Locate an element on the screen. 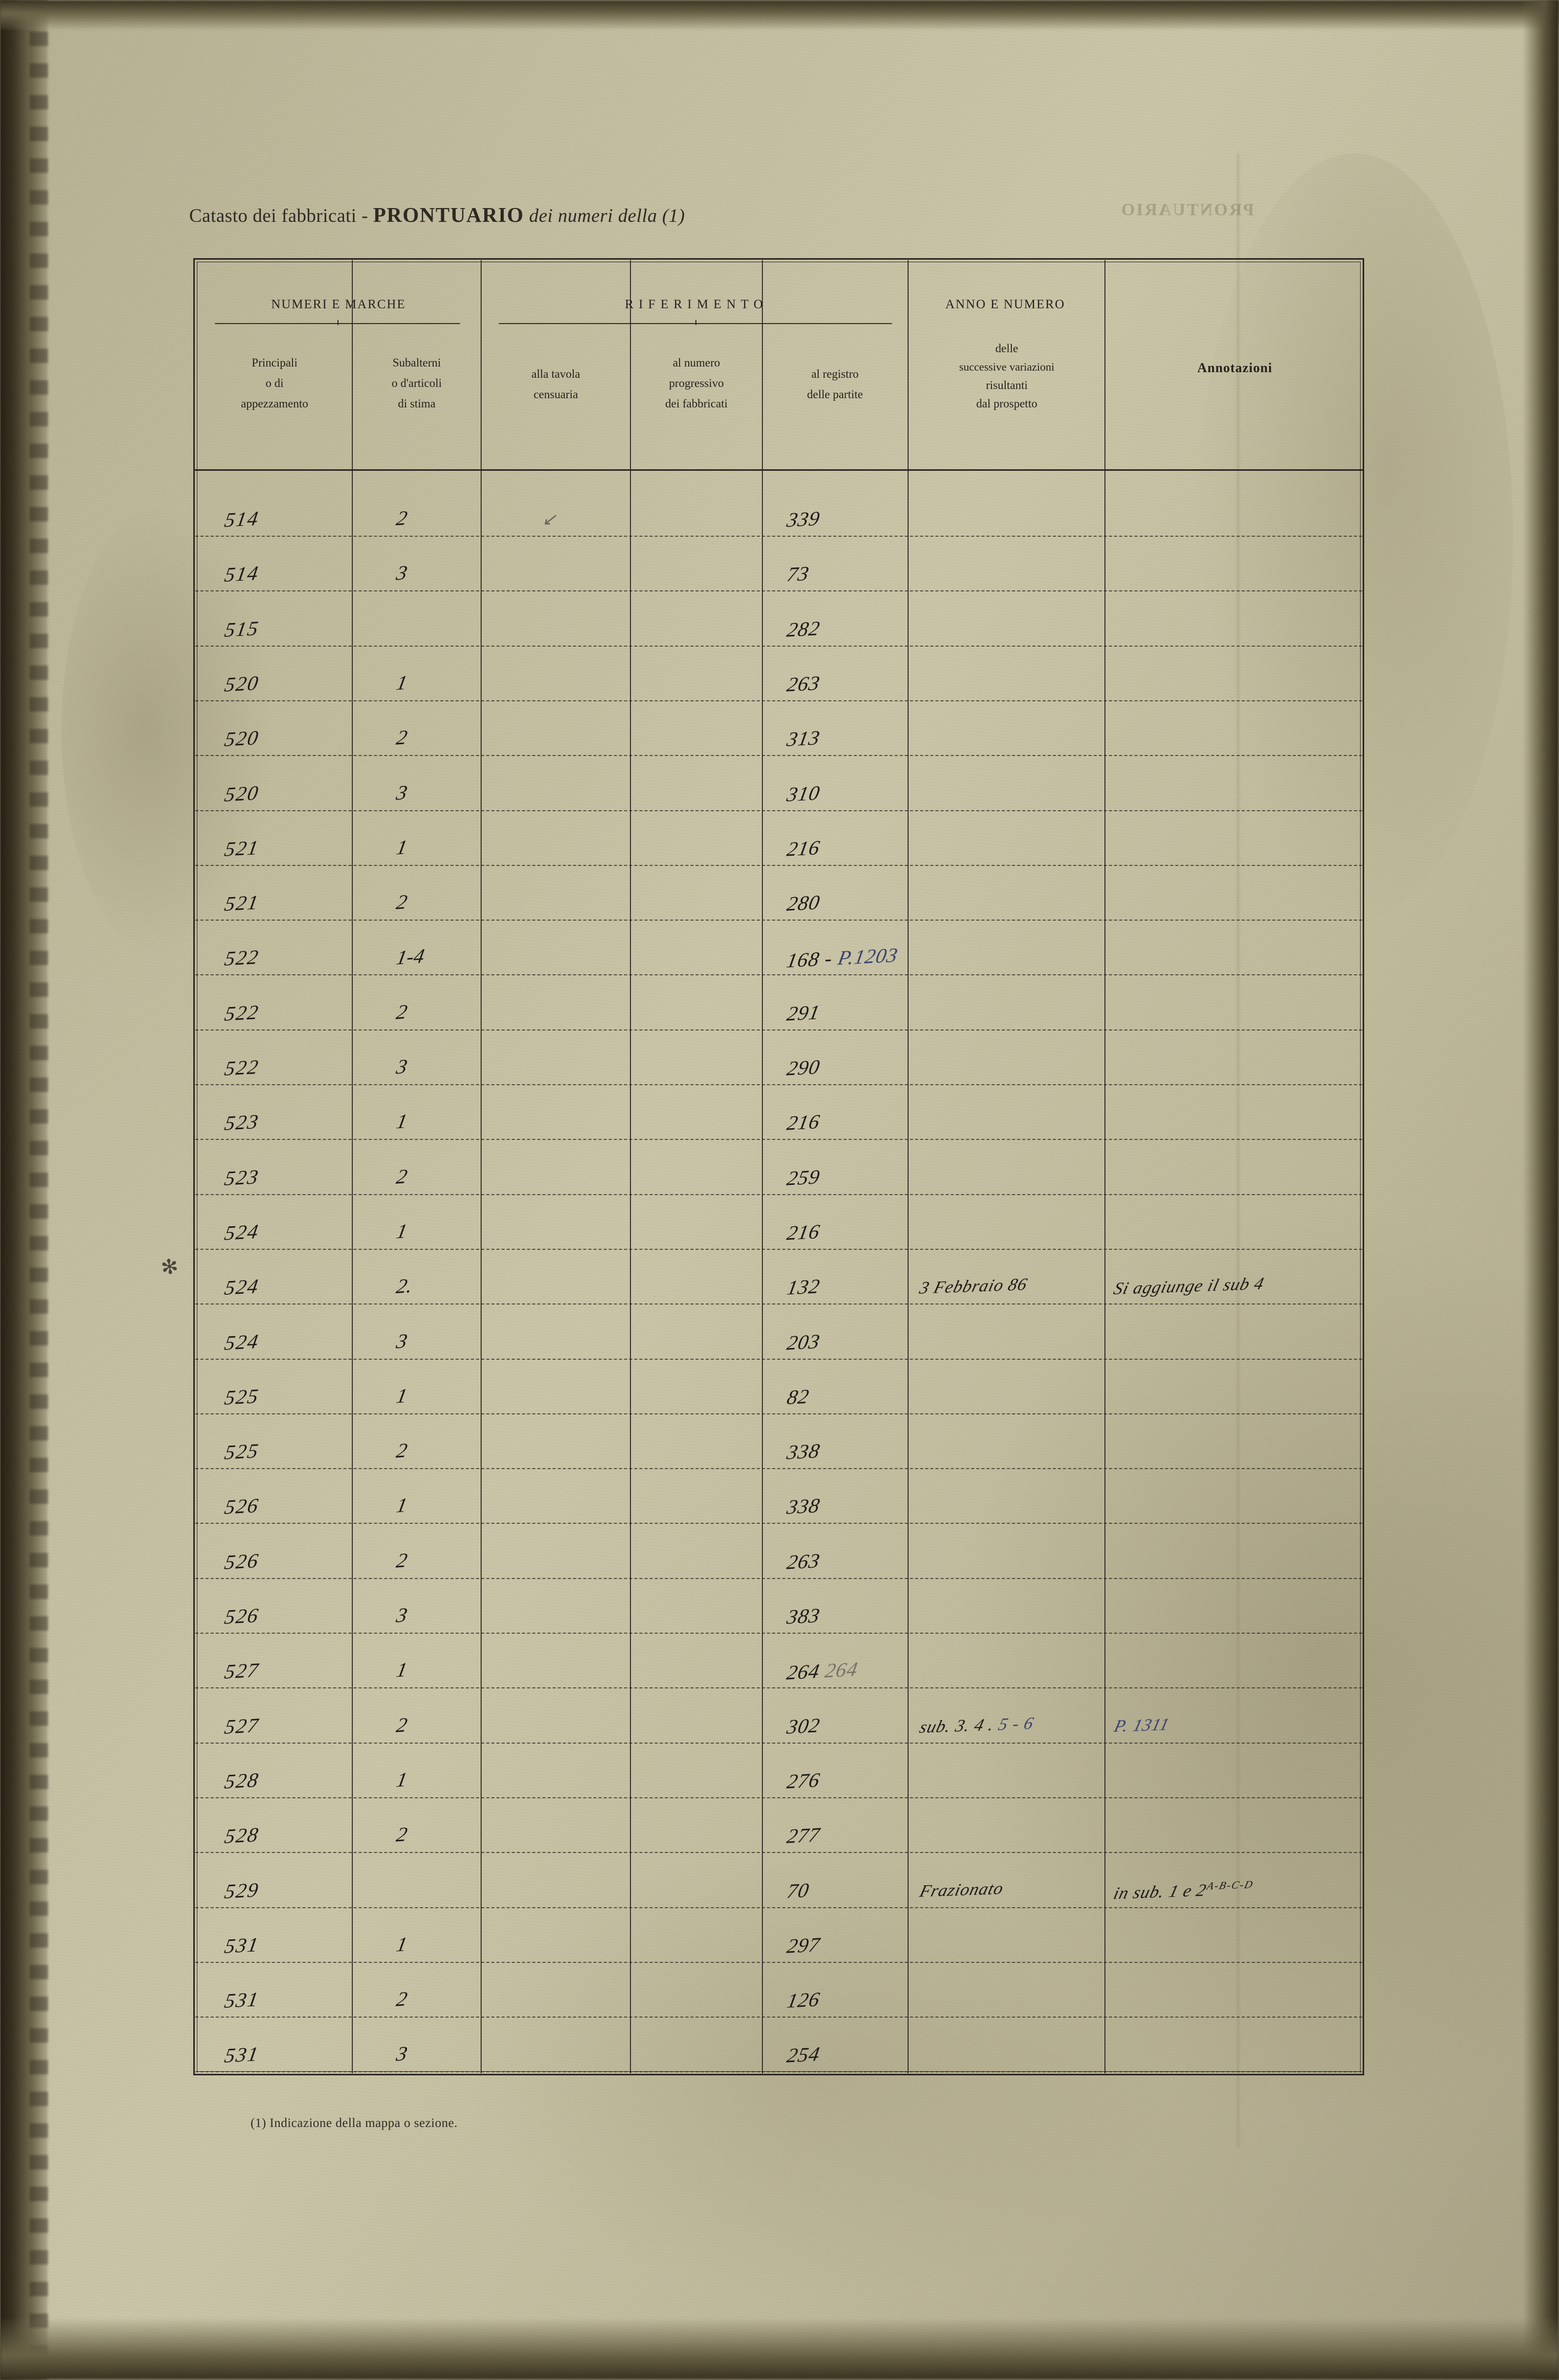 This screenshot has height=2380, width=1559. cell-registro-partite: 216 is located at coordinates (803, 848).